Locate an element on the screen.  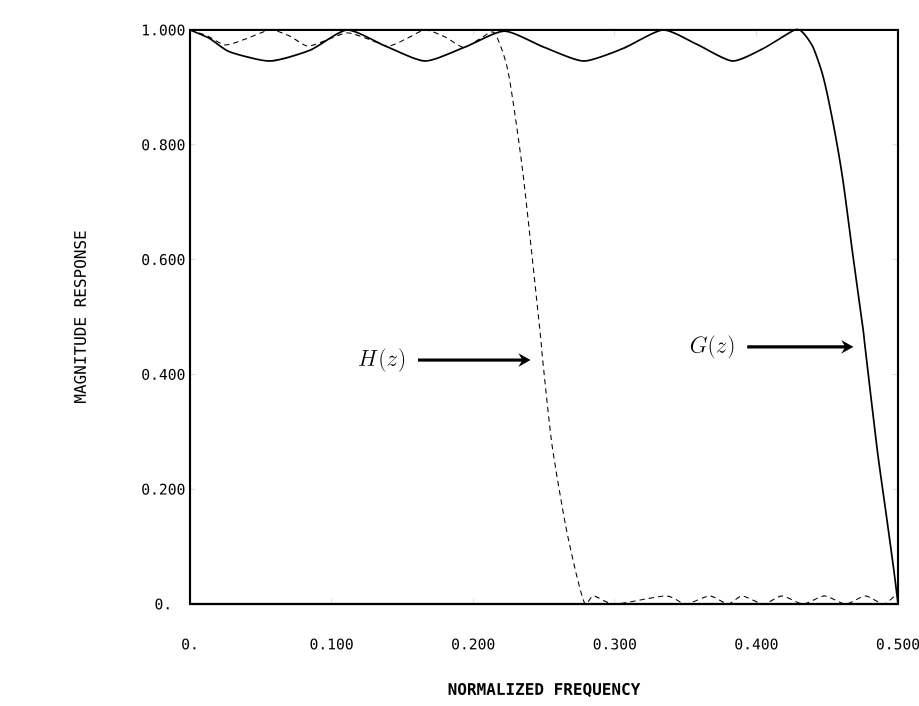
annotation: $H(z)$ is located at coordinates (381, 360).